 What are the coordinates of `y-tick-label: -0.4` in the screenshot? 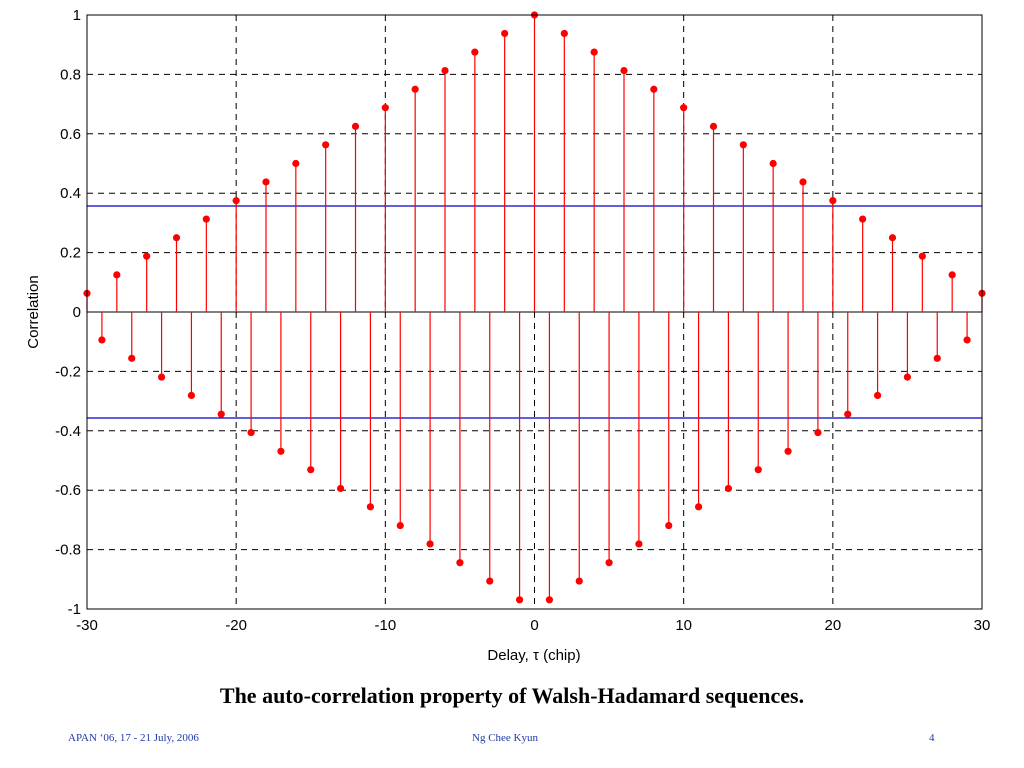 It's located at (68, 431).